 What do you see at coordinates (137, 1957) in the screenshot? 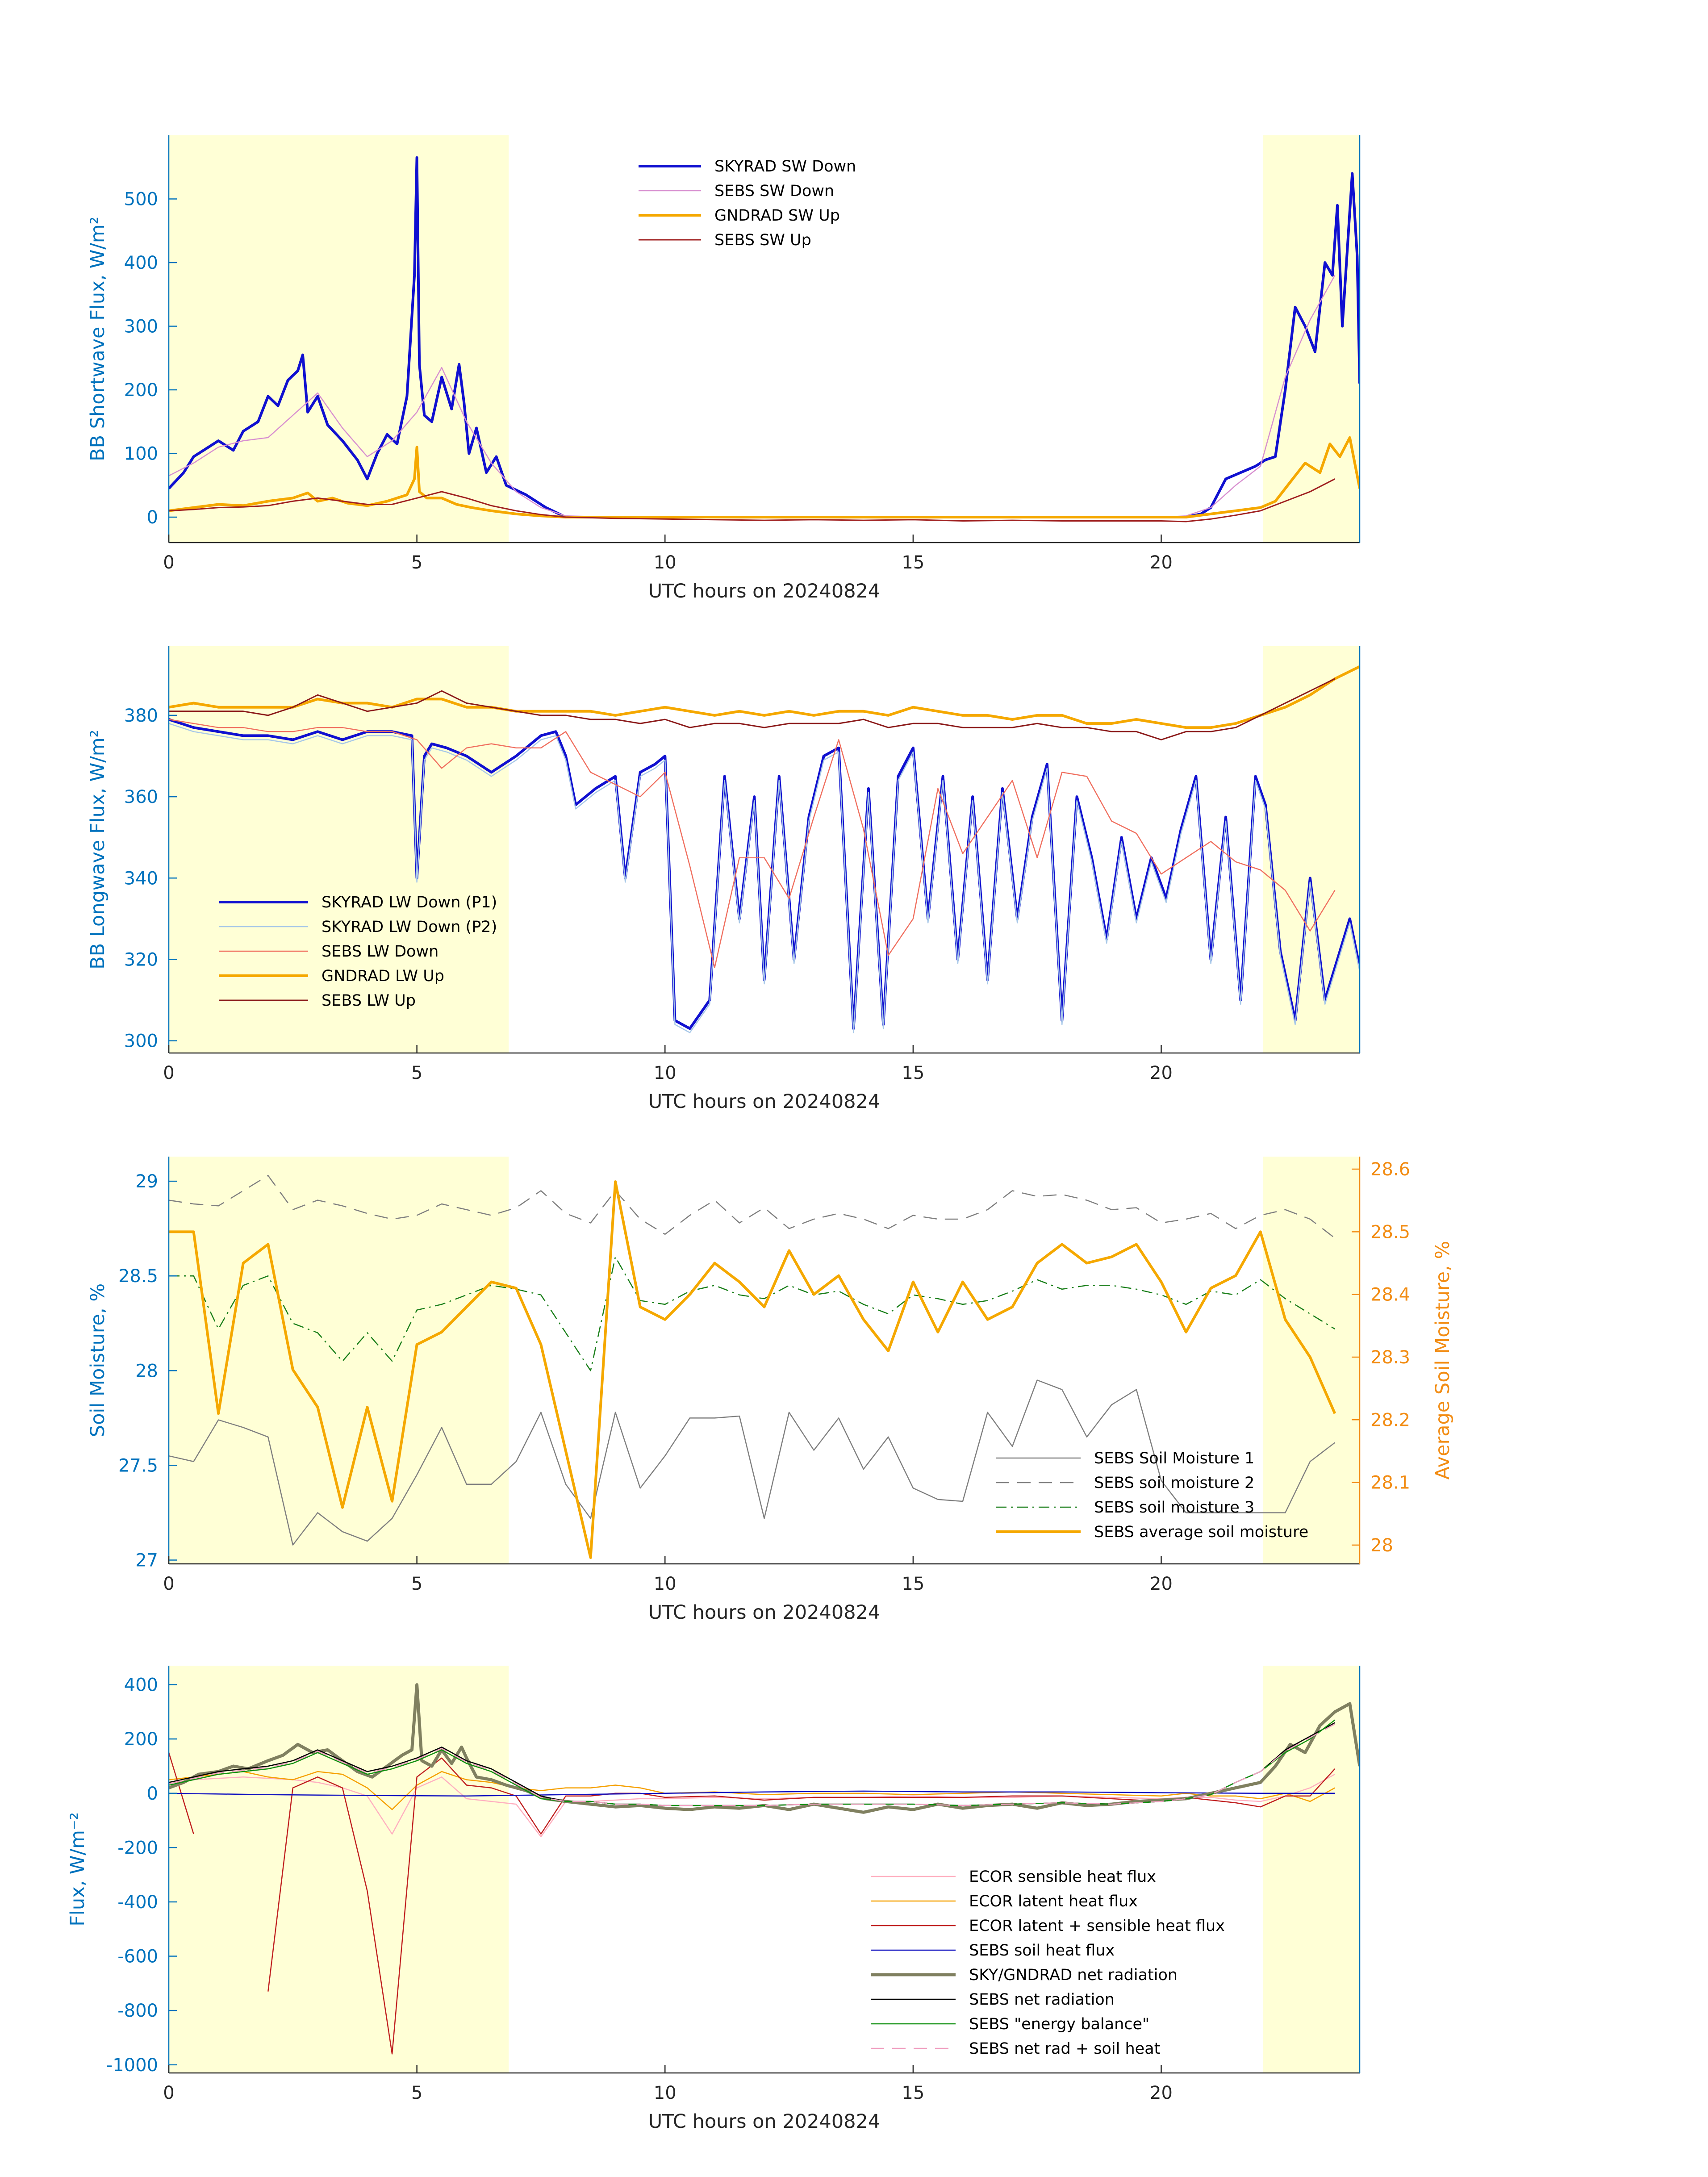
I see `y-tick-label: -600` at bounding box center [137, 1957].